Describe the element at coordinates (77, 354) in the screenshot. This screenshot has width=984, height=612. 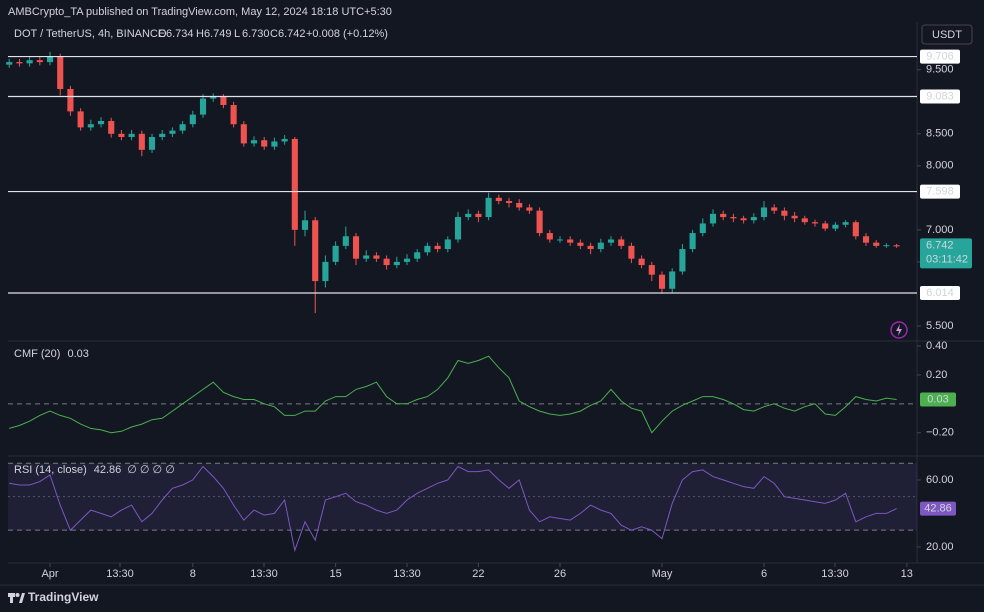
I see `pane-value: 0.03` at that location.